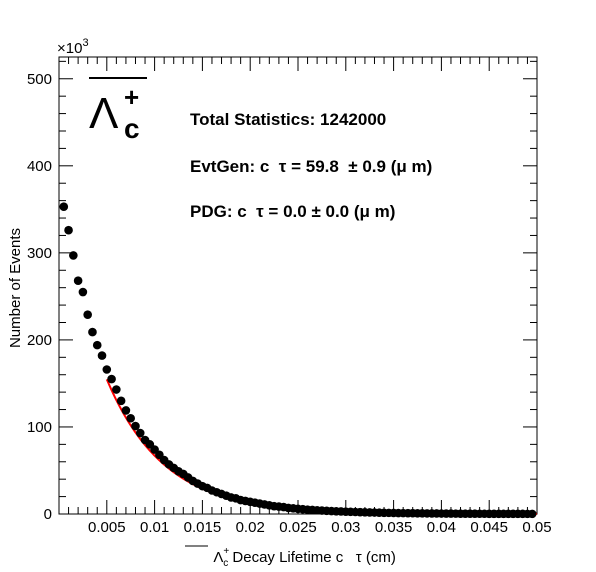 The height and width of the screenshot is (572, 596). I want to click on x-tick-label: 0.03, so click(345, 527).